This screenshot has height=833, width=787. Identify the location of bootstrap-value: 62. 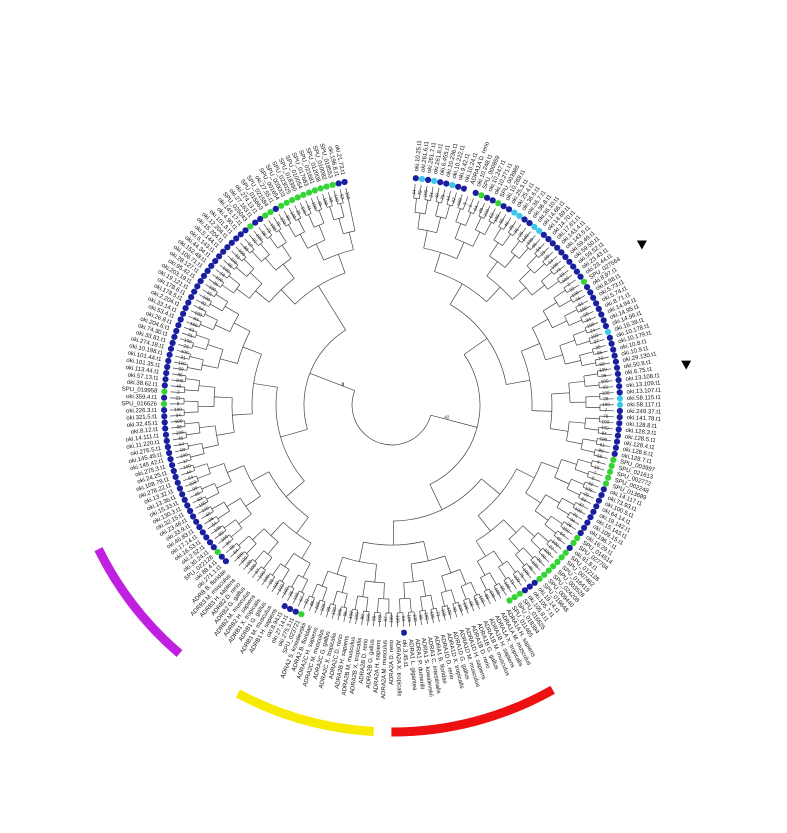
(342, 197).